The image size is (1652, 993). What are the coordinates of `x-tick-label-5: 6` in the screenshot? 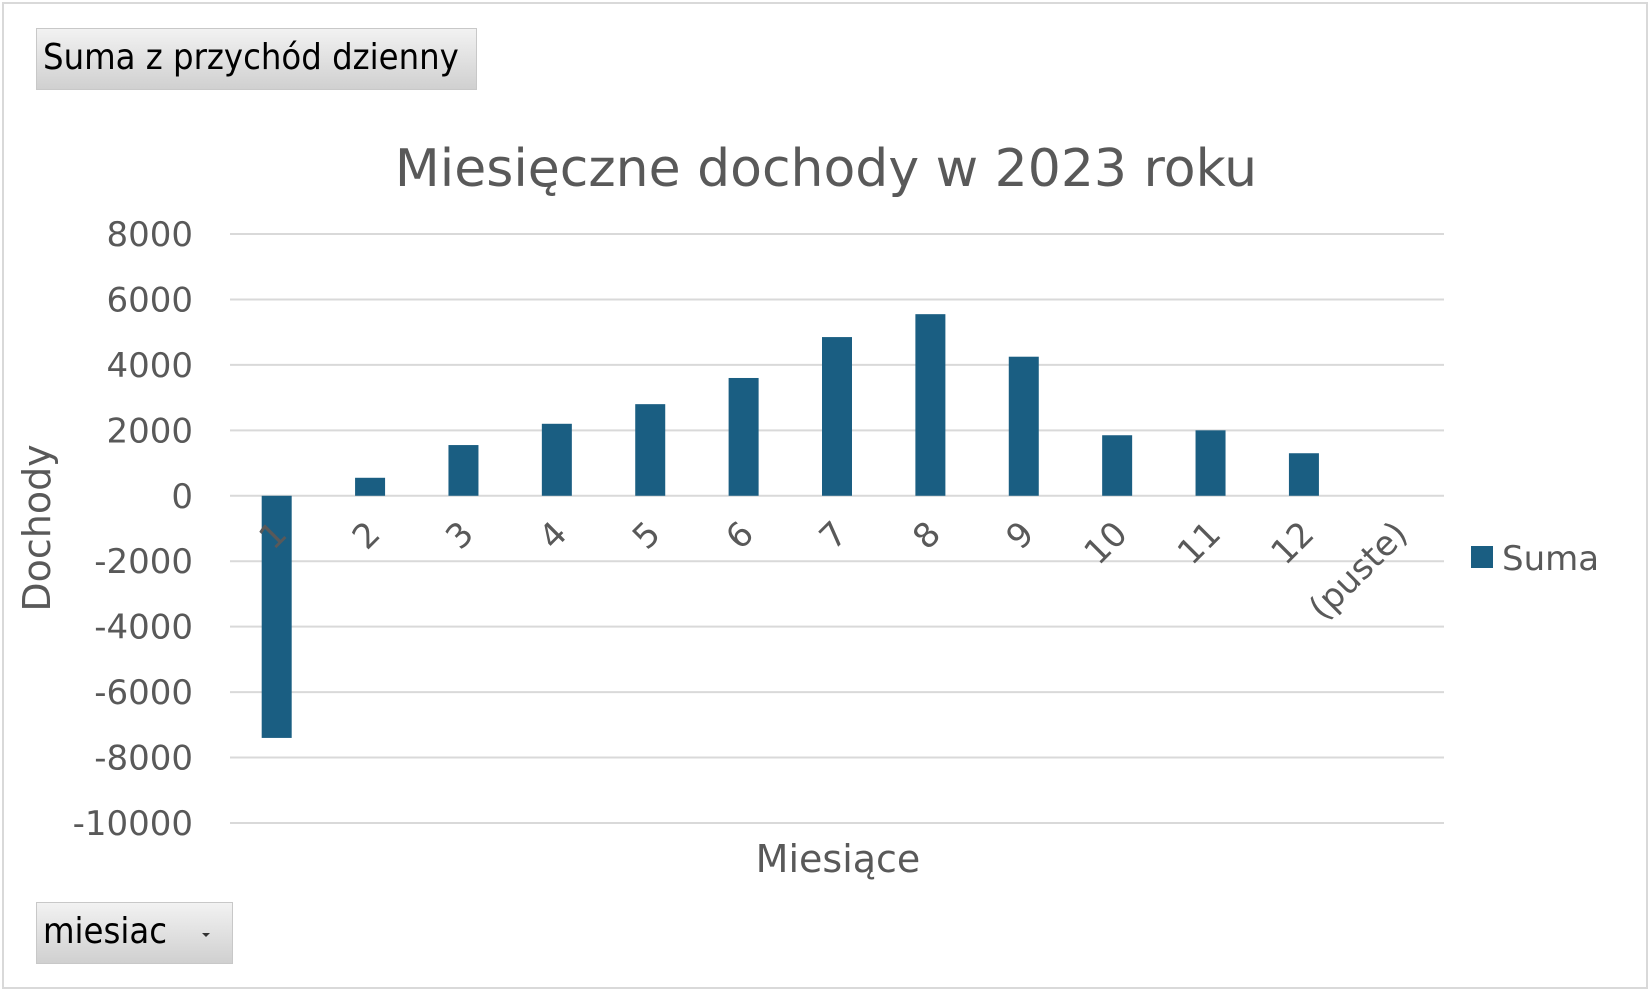 It's located at (740, 536).